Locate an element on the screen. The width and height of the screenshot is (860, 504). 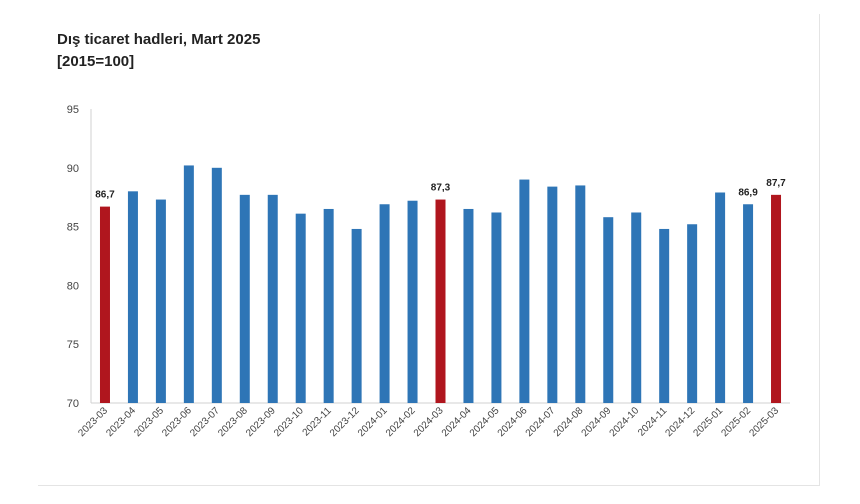
x-tick-label: 2023-06 is located at coordinates (177, 422).